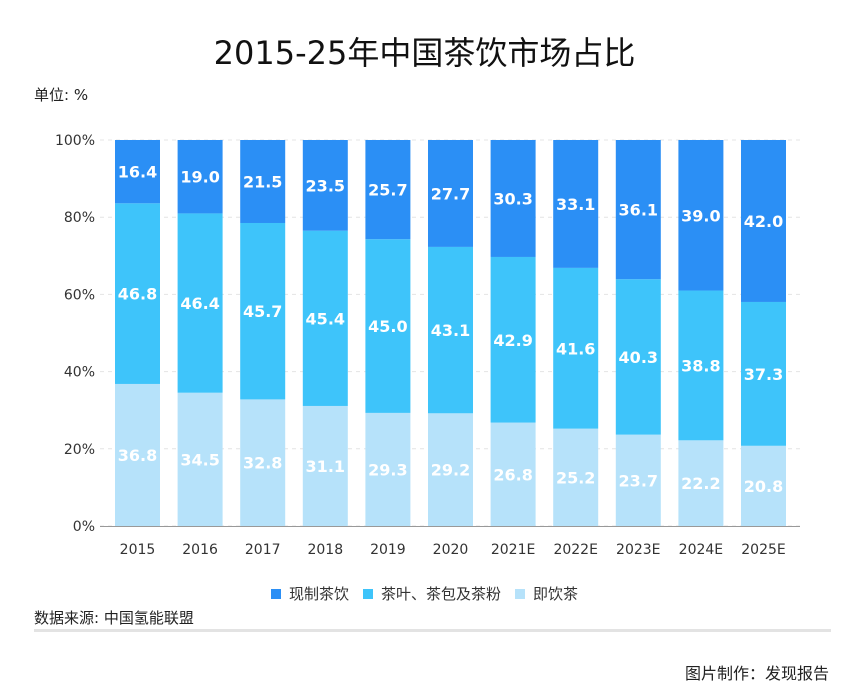 This screenshot has width=849, height=696. What do you see at coordinates (84, 527) in the screenshot?
I see `y-tick-label: 0%` at bounding box center [84, 527].